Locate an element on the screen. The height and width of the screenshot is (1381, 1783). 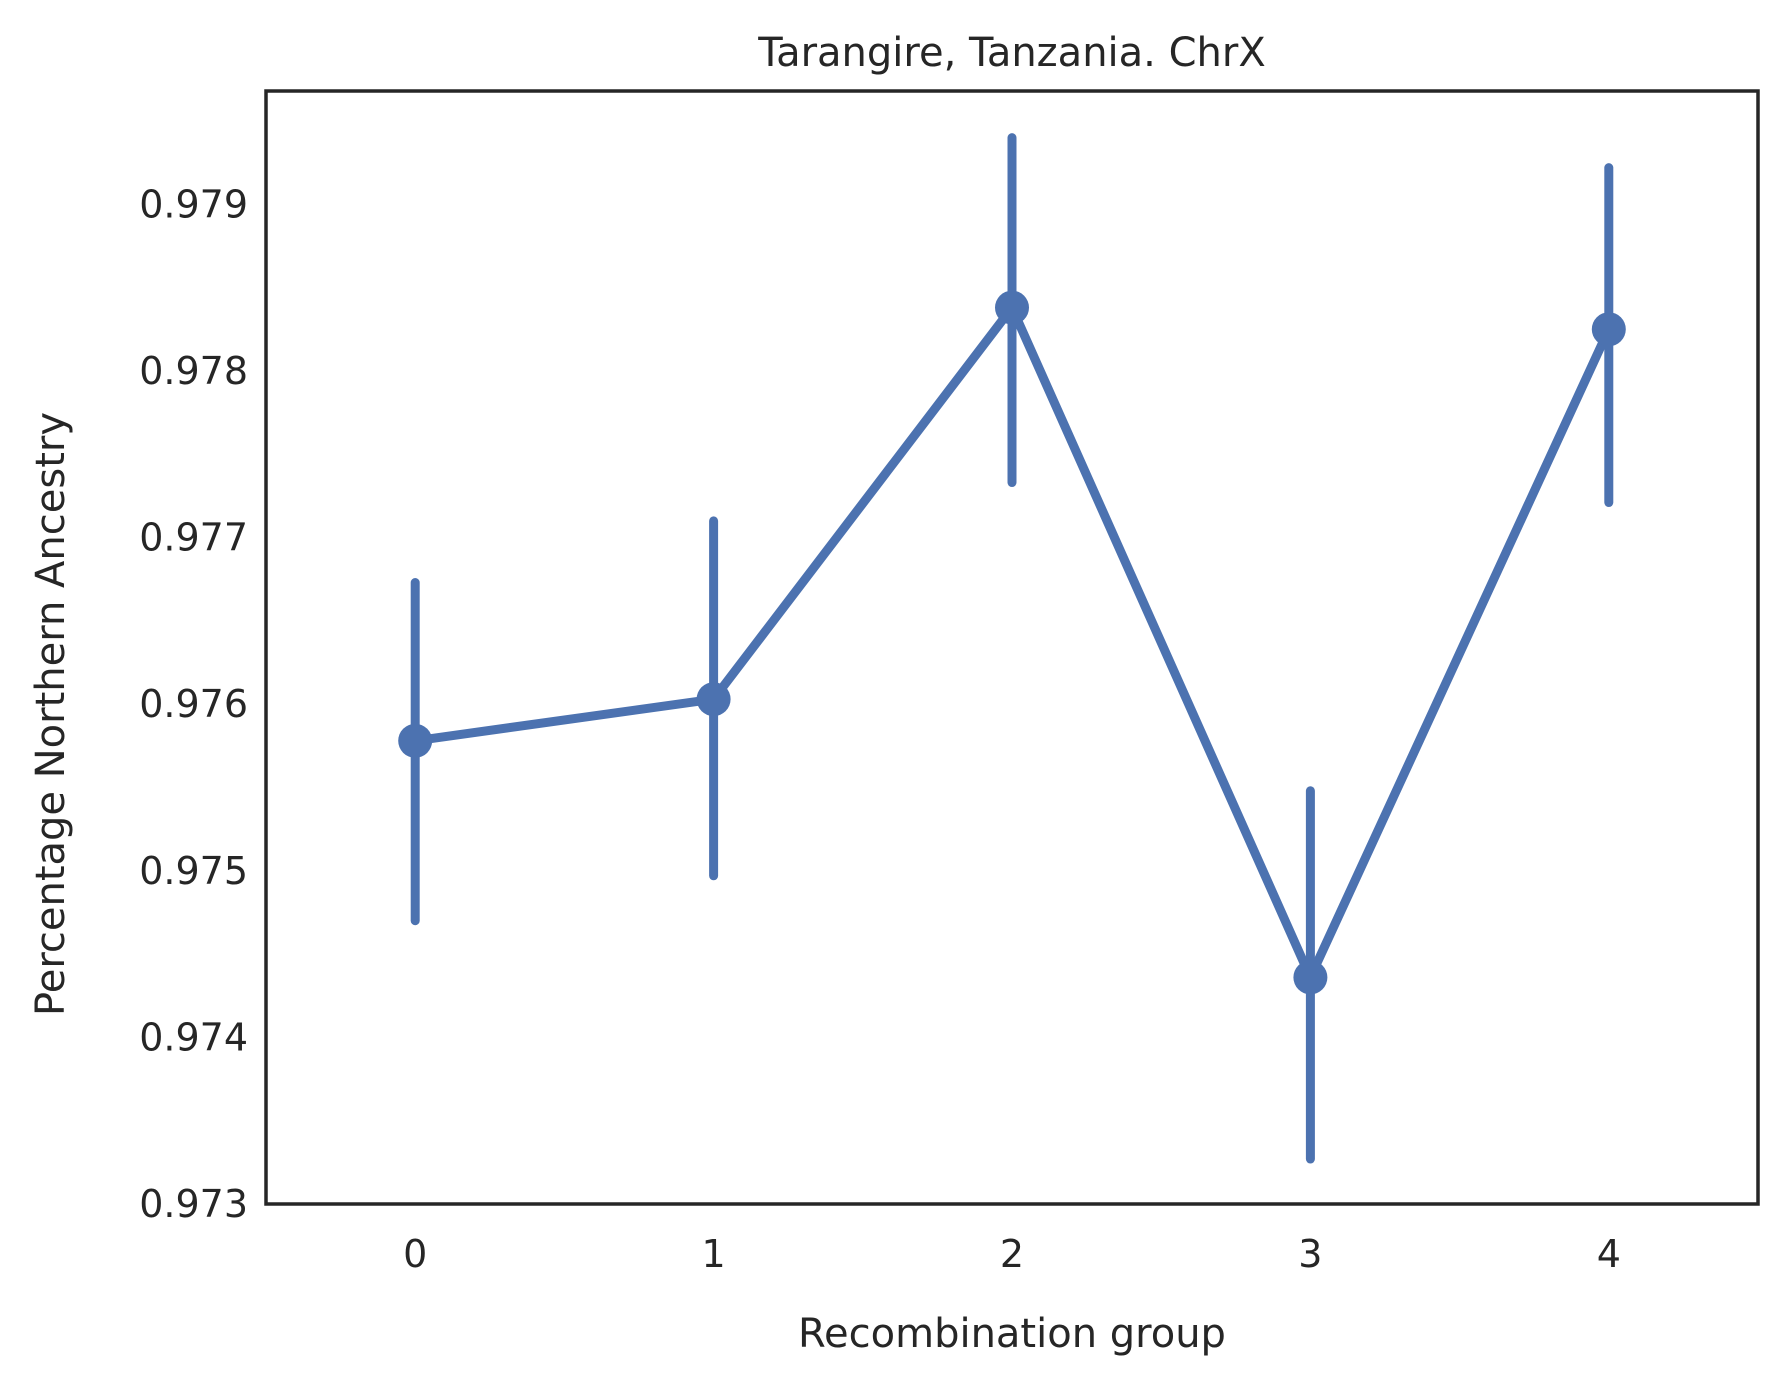
x-tick-label: 0 is located at coordinates (415, 1254).